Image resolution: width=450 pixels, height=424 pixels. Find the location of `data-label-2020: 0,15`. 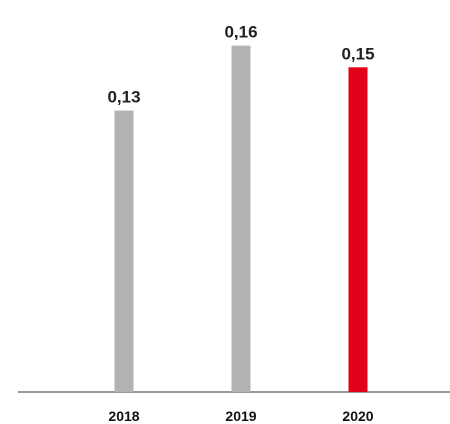

data-label-2020: 0,15 is located at coordinates (357, 53).